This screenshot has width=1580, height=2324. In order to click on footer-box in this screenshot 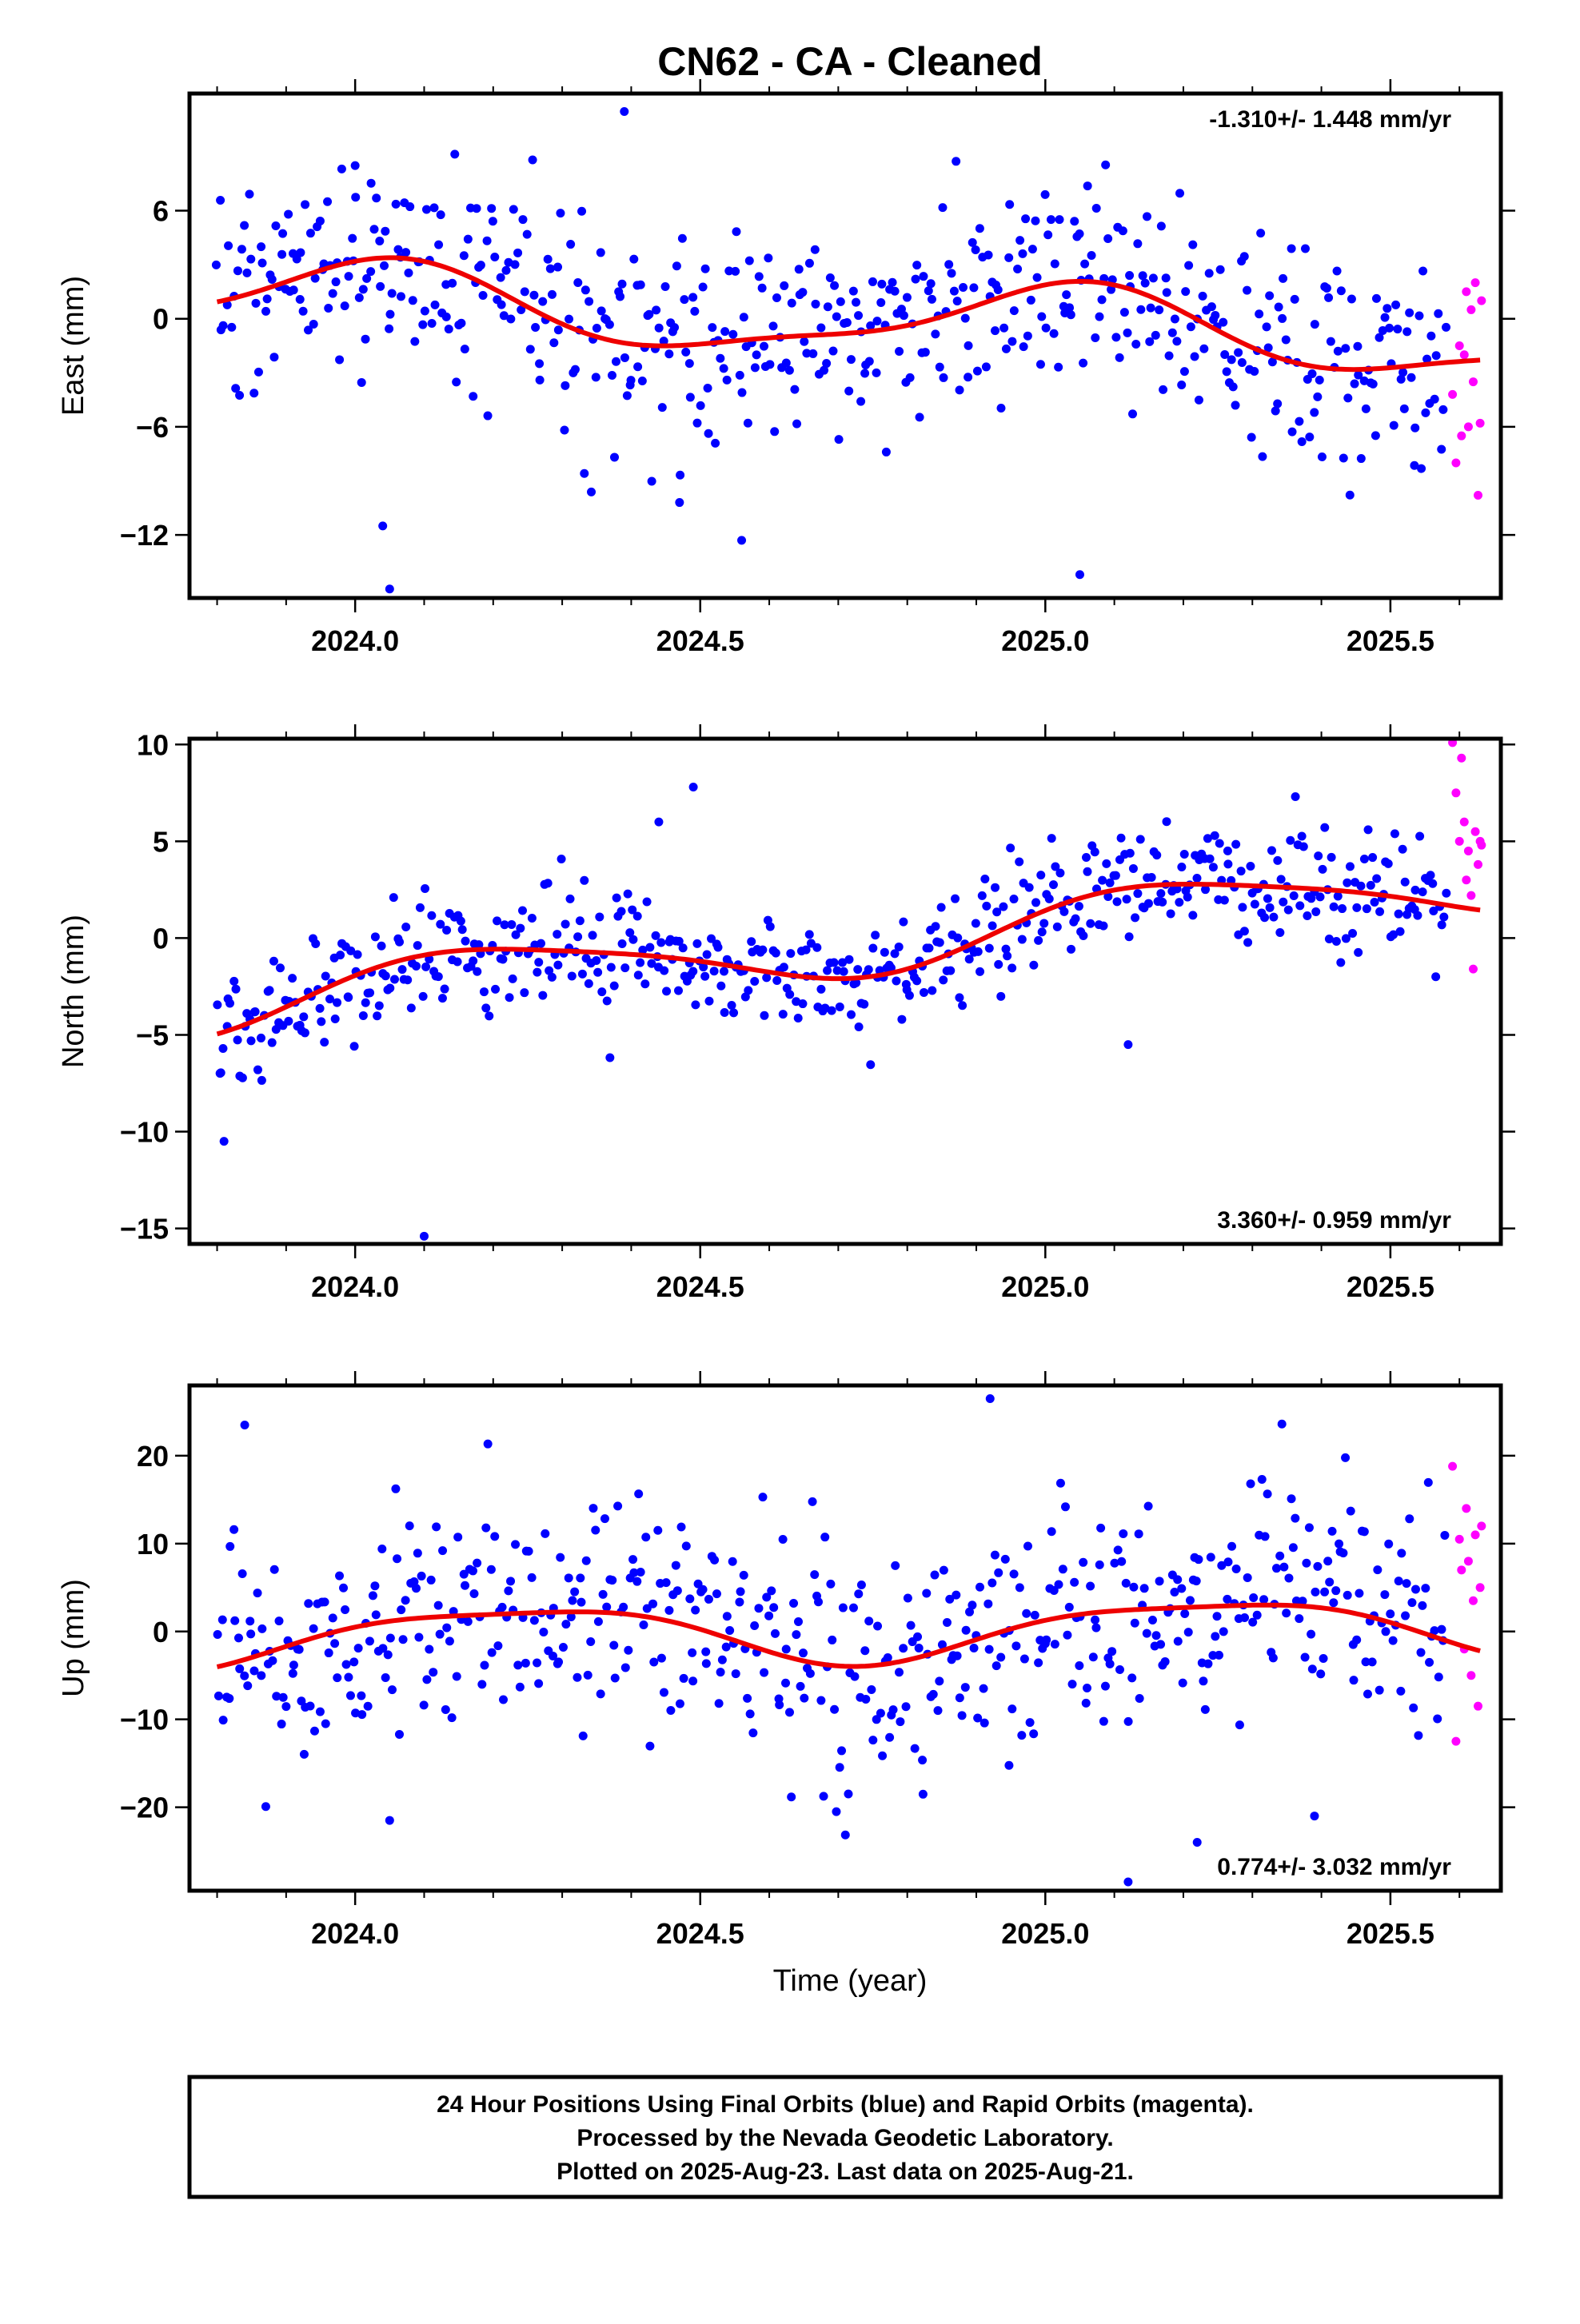, I will do `click(845, 2137)`.